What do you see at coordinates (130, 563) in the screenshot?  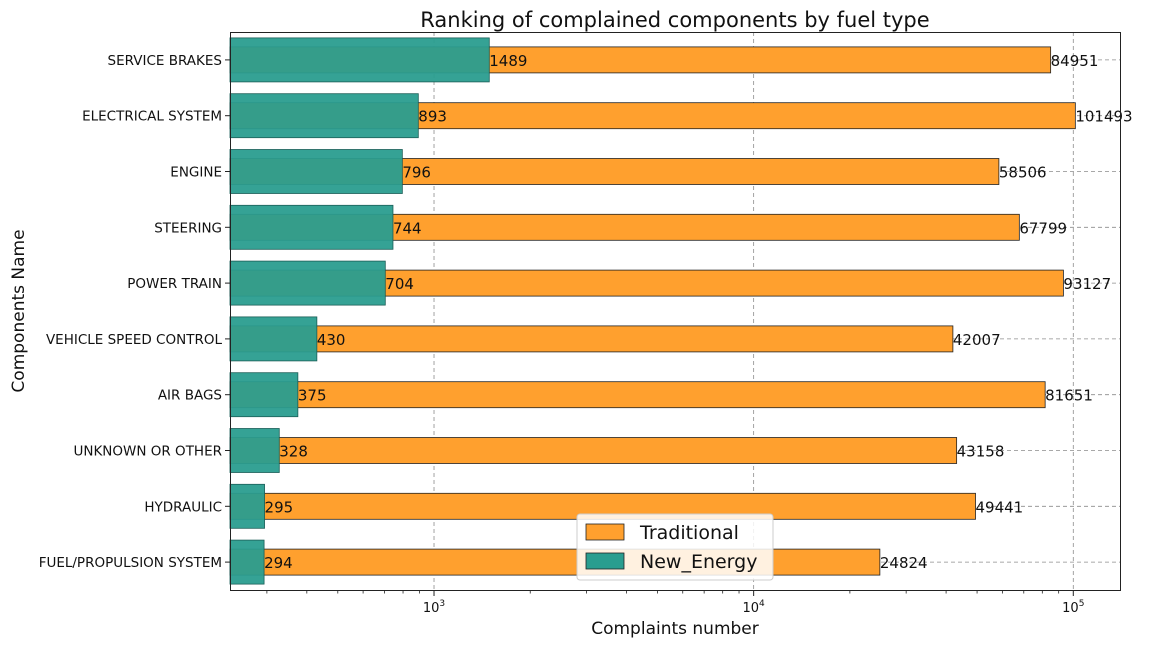 I see `category-label: FUEL/PROPULSION SYSTEM` at bounding box center [130, 563].